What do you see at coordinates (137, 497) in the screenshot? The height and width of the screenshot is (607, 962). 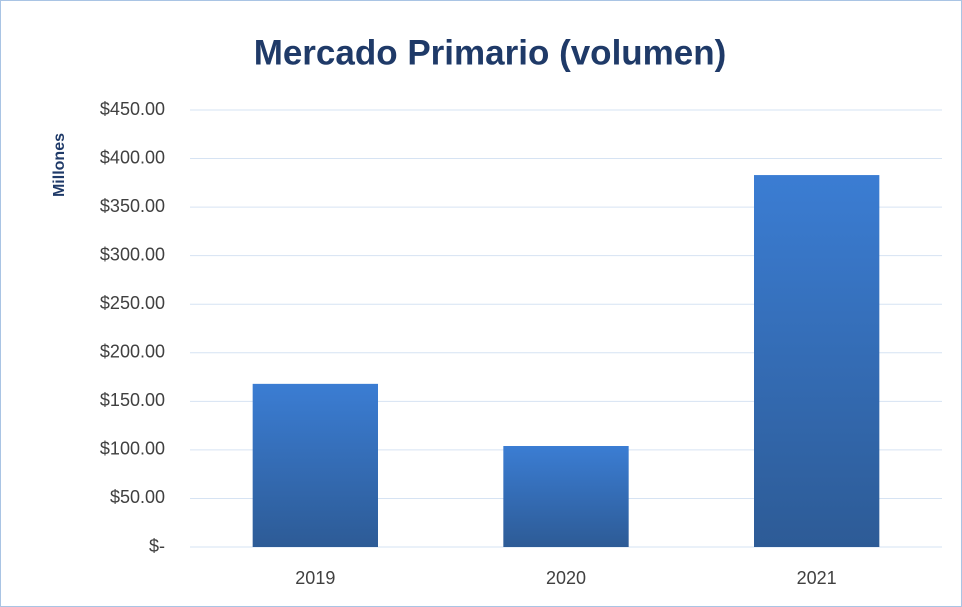 I see `y-tick-label: $50.00` at bounding box center [137, 497].